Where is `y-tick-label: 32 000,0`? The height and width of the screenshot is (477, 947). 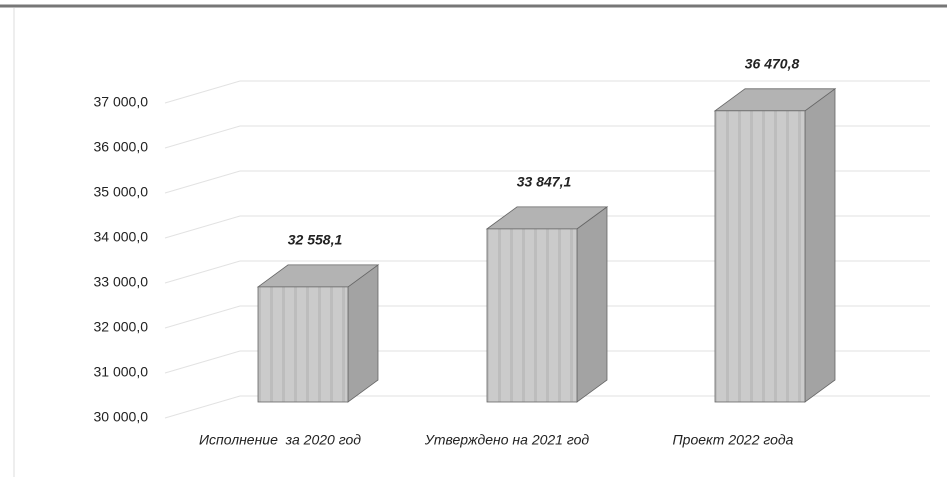 y-tick-label: 32 000,0 is located at coordinates (121, 327).